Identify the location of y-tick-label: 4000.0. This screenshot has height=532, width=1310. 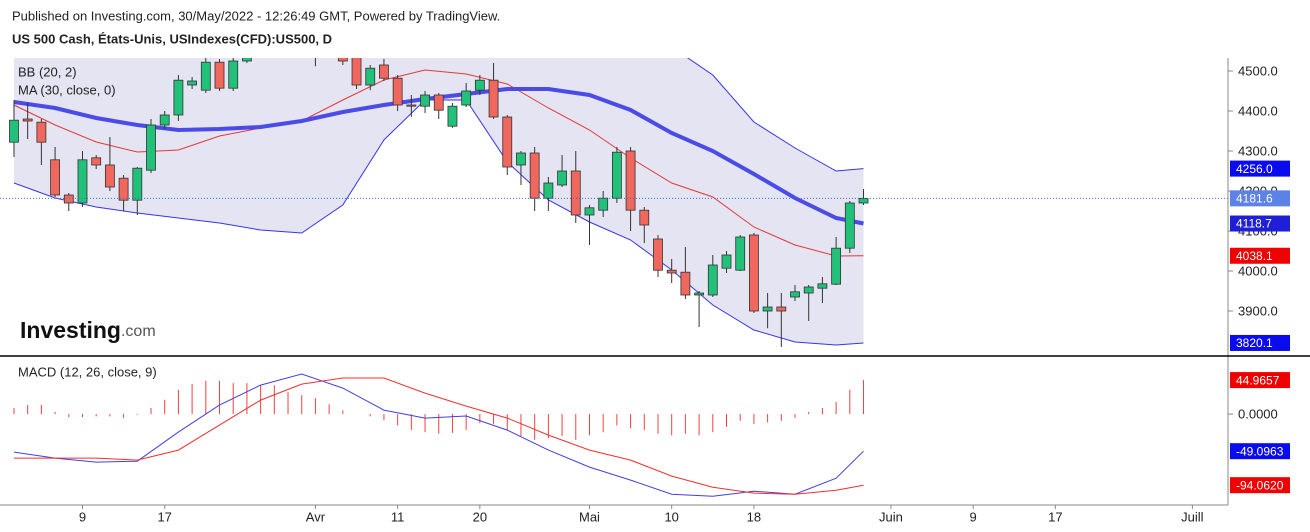
(1258, 270).